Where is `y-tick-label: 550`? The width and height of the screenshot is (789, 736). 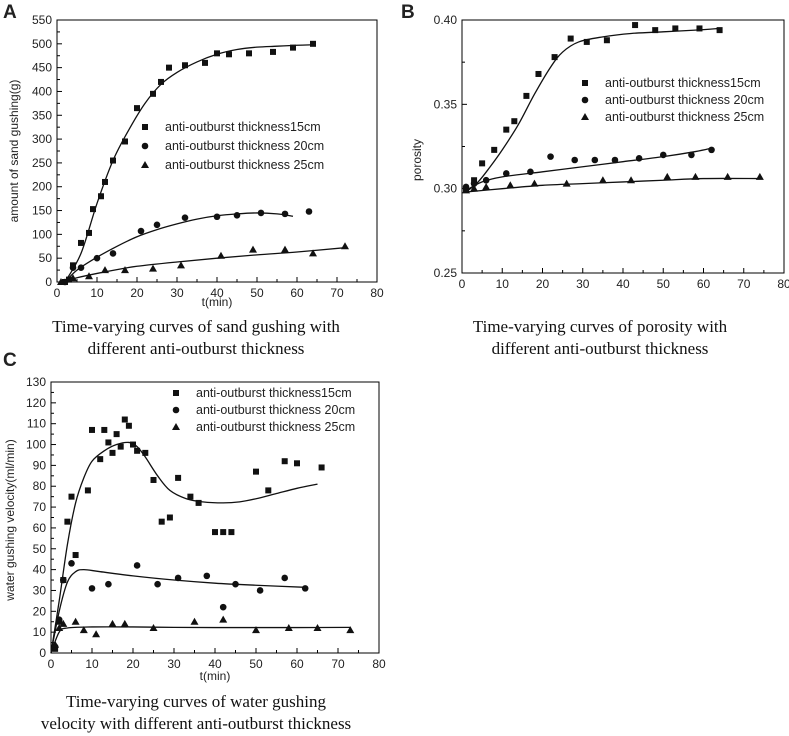
y-tick-label: 550 is located at coordinates (42, 20).